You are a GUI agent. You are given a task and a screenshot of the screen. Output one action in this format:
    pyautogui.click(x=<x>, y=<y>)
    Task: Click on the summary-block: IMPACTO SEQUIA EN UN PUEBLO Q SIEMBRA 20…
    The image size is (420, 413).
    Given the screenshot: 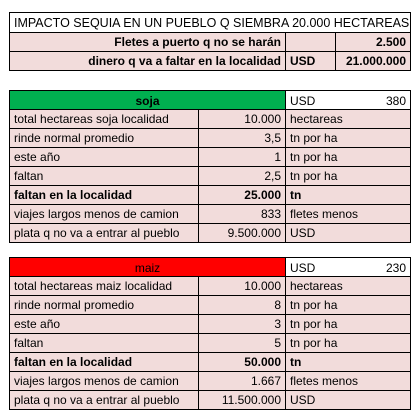 What is the action you would take?
    pyautogui.click(x=210, y=41)
    